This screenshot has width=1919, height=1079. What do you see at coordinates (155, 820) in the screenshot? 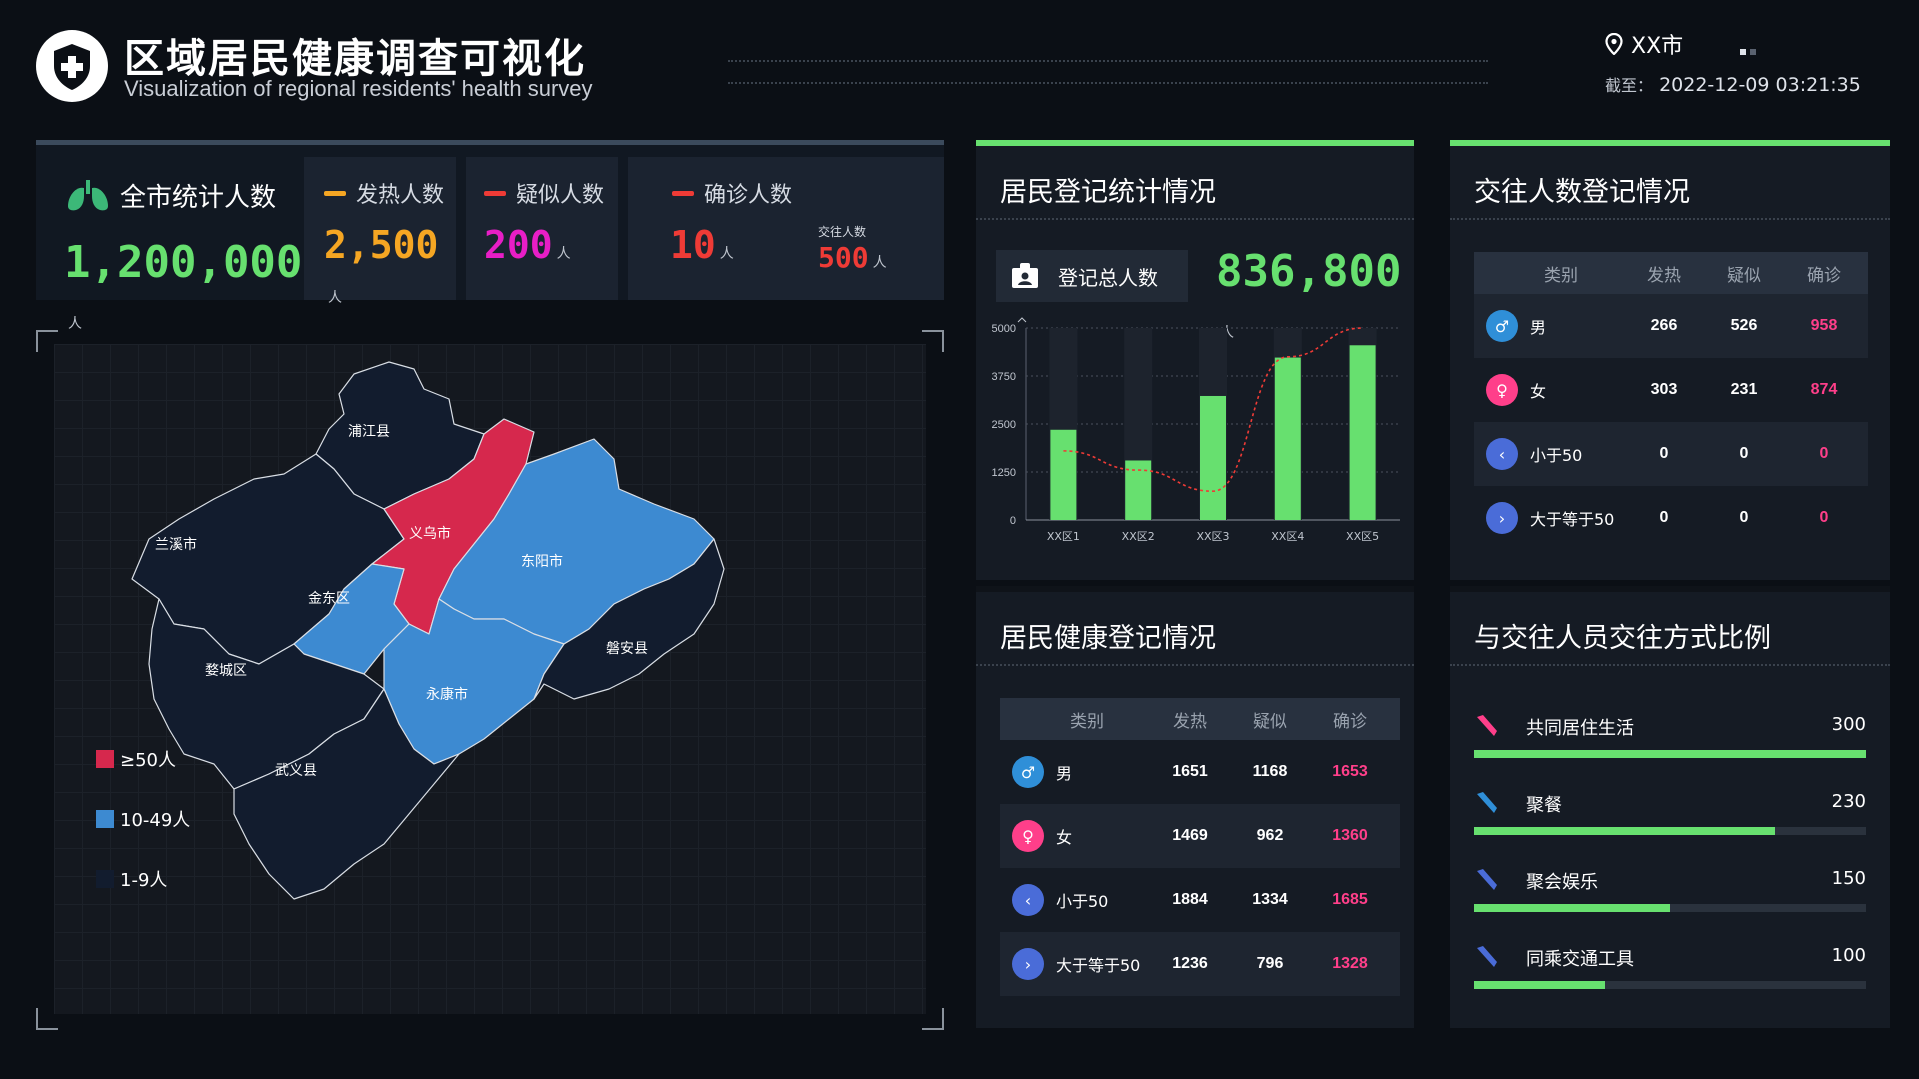
I see `legend-label: 10-49人` at bounding box center [155, 820].